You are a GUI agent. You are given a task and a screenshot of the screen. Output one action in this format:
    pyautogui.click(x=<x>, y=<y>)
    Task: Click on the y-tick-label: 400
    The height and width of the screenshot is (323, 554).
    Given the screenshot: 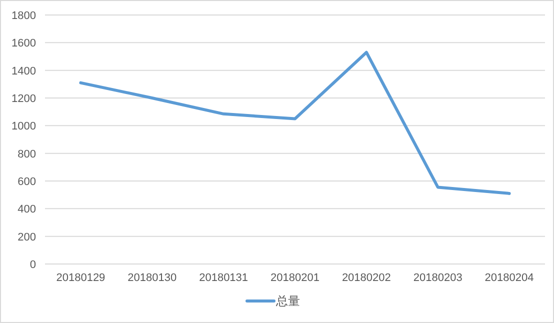 What is the action you would take?
    pyautogui.click(x=27, y=210)
    